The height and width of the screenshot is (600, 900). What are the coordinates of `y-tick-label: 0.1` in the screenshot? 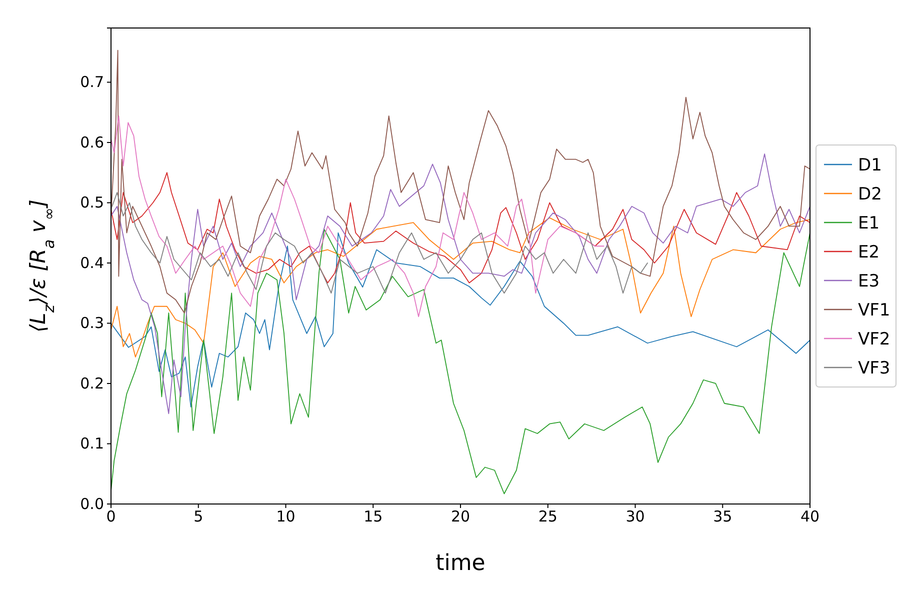 It's located at (92, 443).